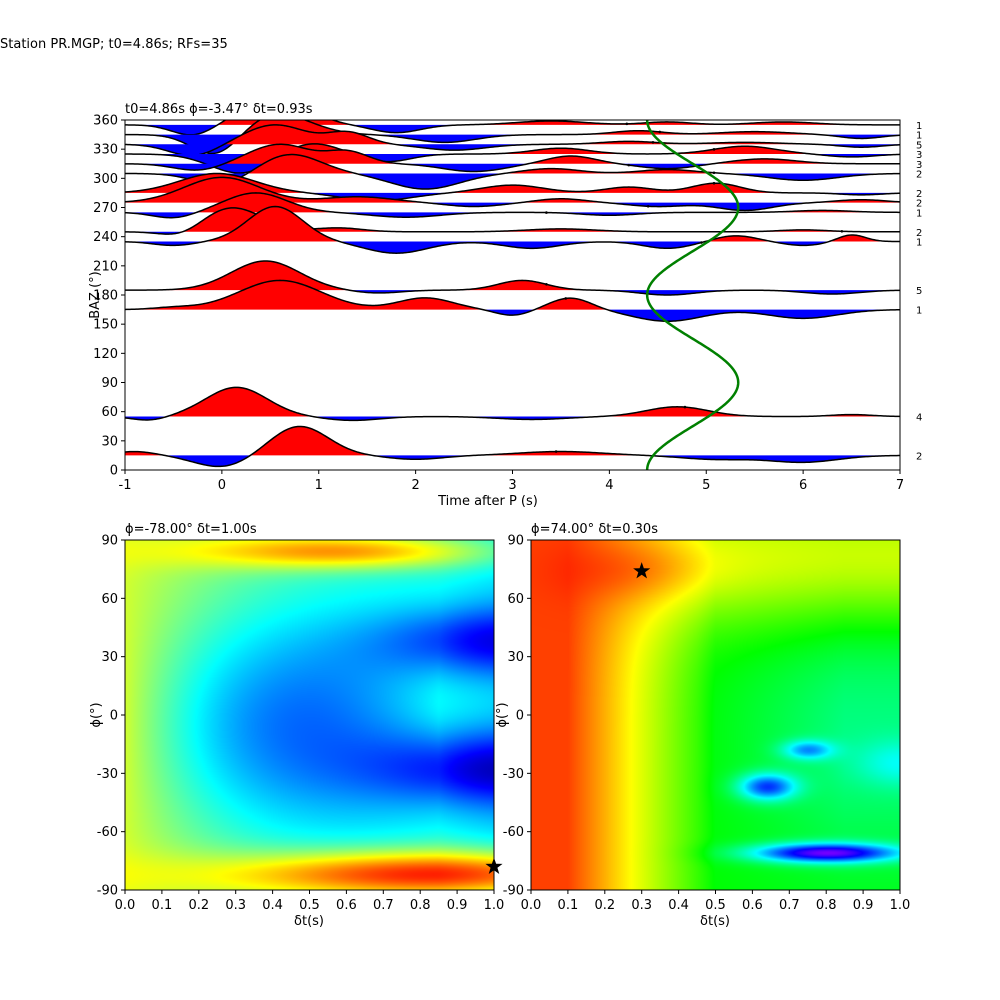 The width and height of the screenshot is (1000, 1000). What do you see at coordinates (415, 485) in the screenshot?
I see `x-tick-label: 2` at bounding box center [415, 485].